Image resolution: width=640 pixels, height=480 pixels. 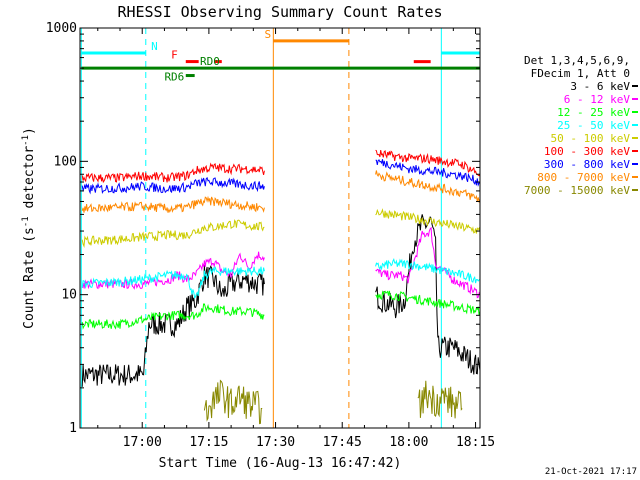 I want to click on legend-entry-7: 800 - 7000 keV, so click(x=583, y=177).